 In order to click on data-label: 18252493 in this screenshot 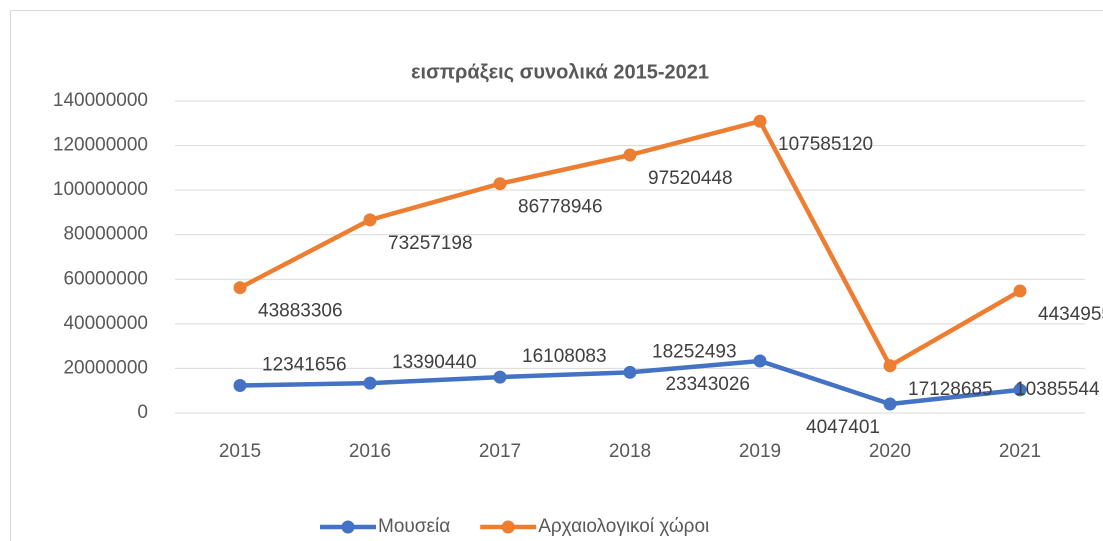, I will do `click(694, 351)`.